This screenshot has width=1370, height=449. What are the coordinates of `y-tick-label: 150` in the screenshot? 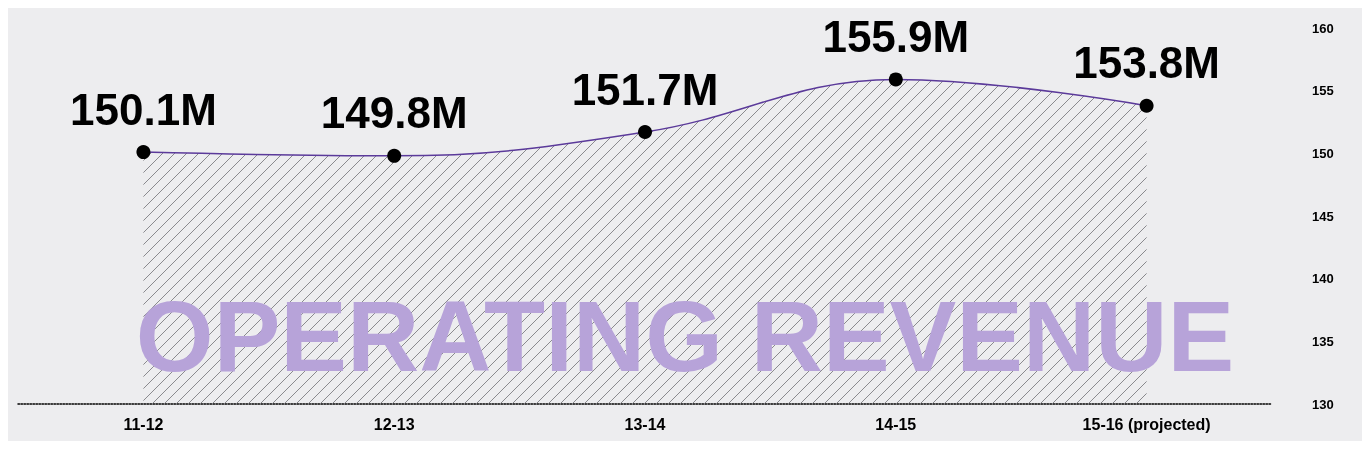 It's located at (1323, 153).